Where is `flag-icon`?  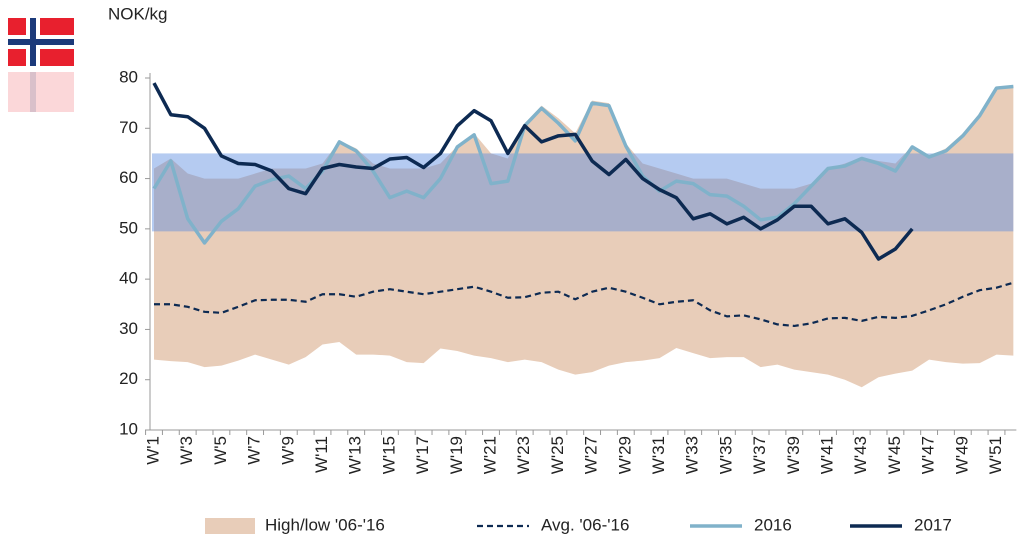 flag-icon is located at coordinates (41, 65).